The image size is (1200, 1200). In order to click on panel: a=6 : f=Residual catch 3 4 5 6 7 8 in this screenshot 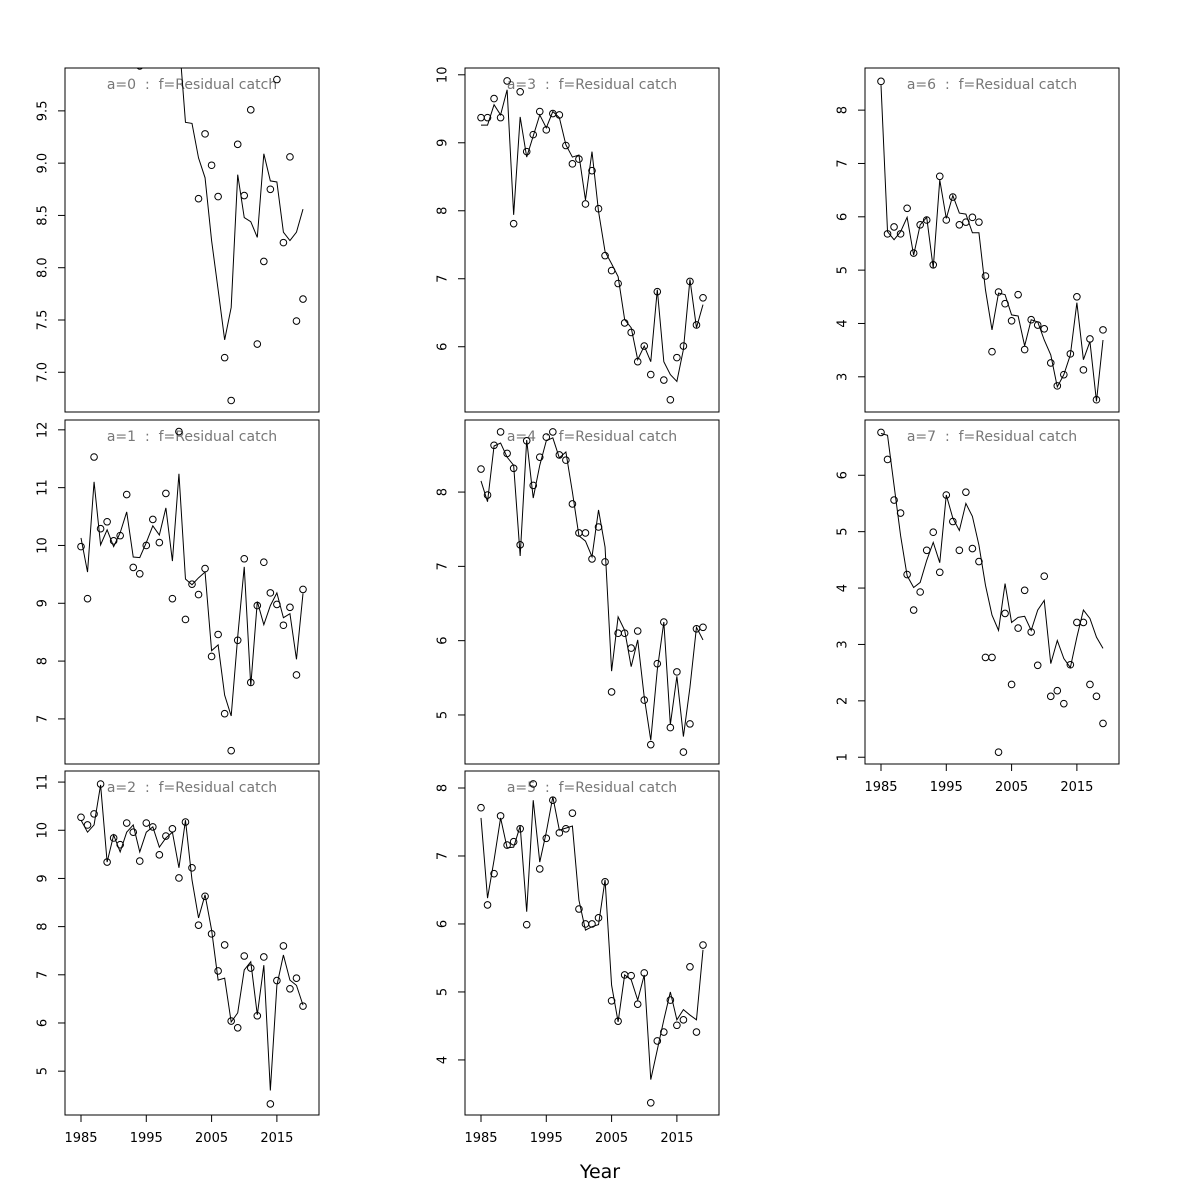, I will do `click(978, 240)`.